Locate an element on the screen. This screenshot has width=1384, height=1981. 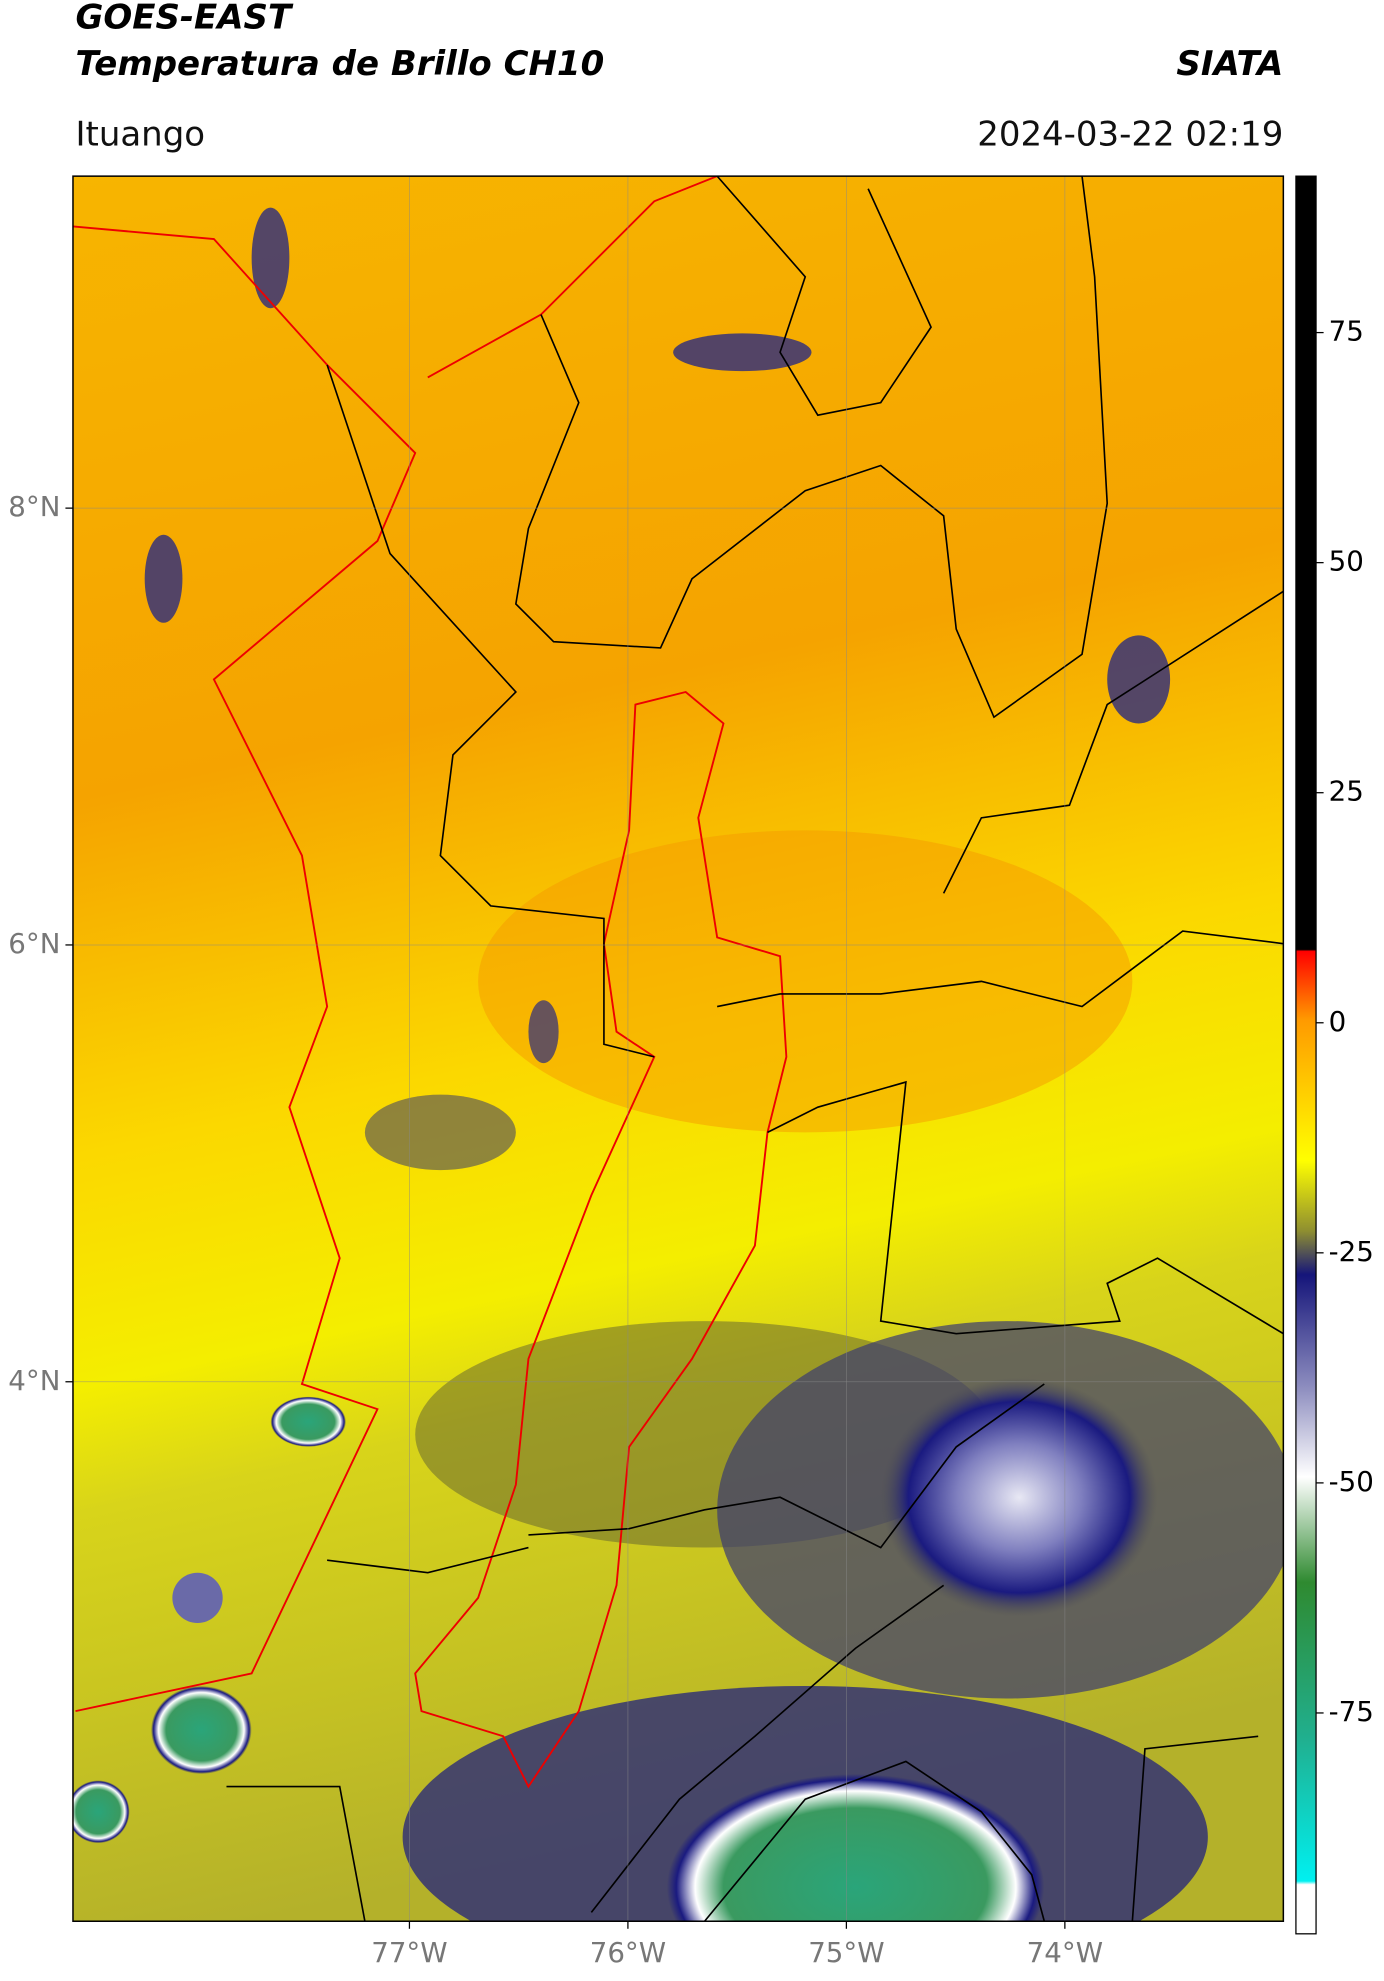
colorbar-tick-label: -25 is located at coordinates (1351, 1251).